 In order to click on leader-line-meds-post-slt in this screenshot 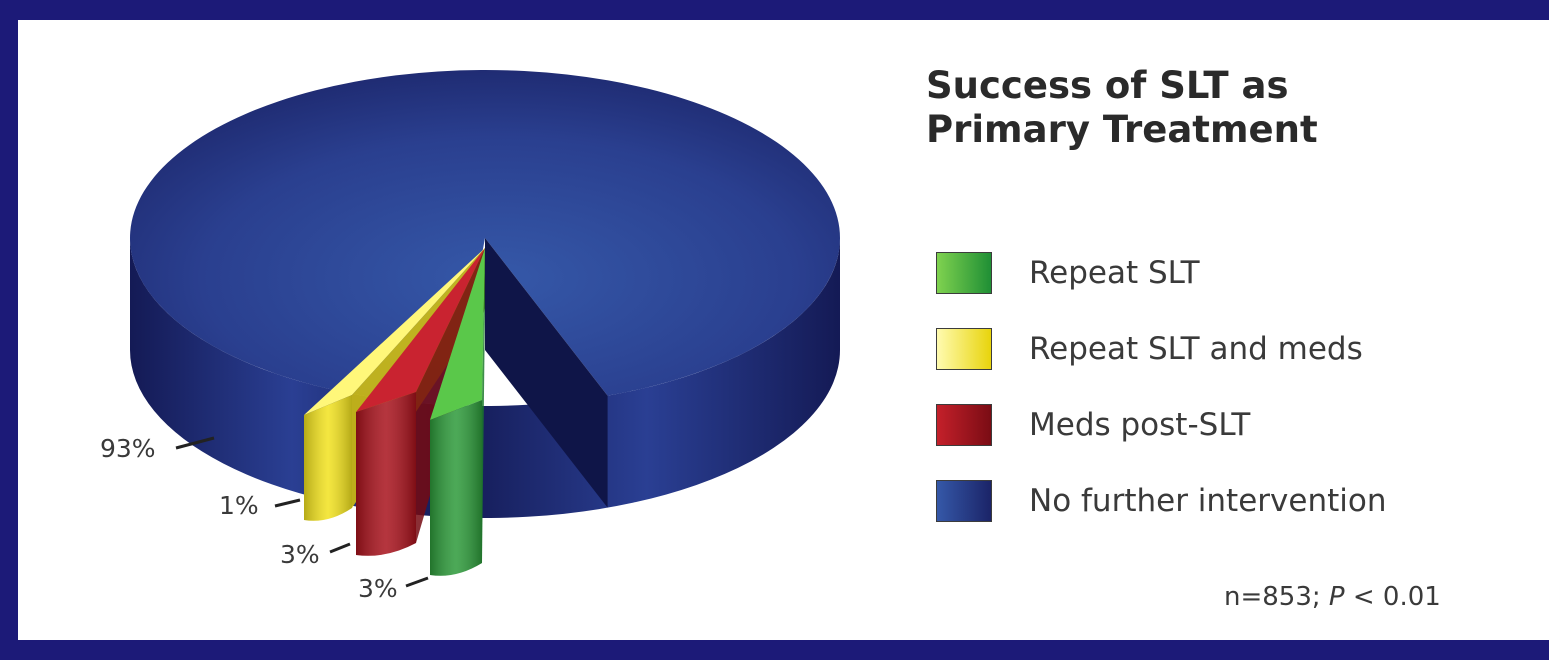, I will do `click(340, 548)`.